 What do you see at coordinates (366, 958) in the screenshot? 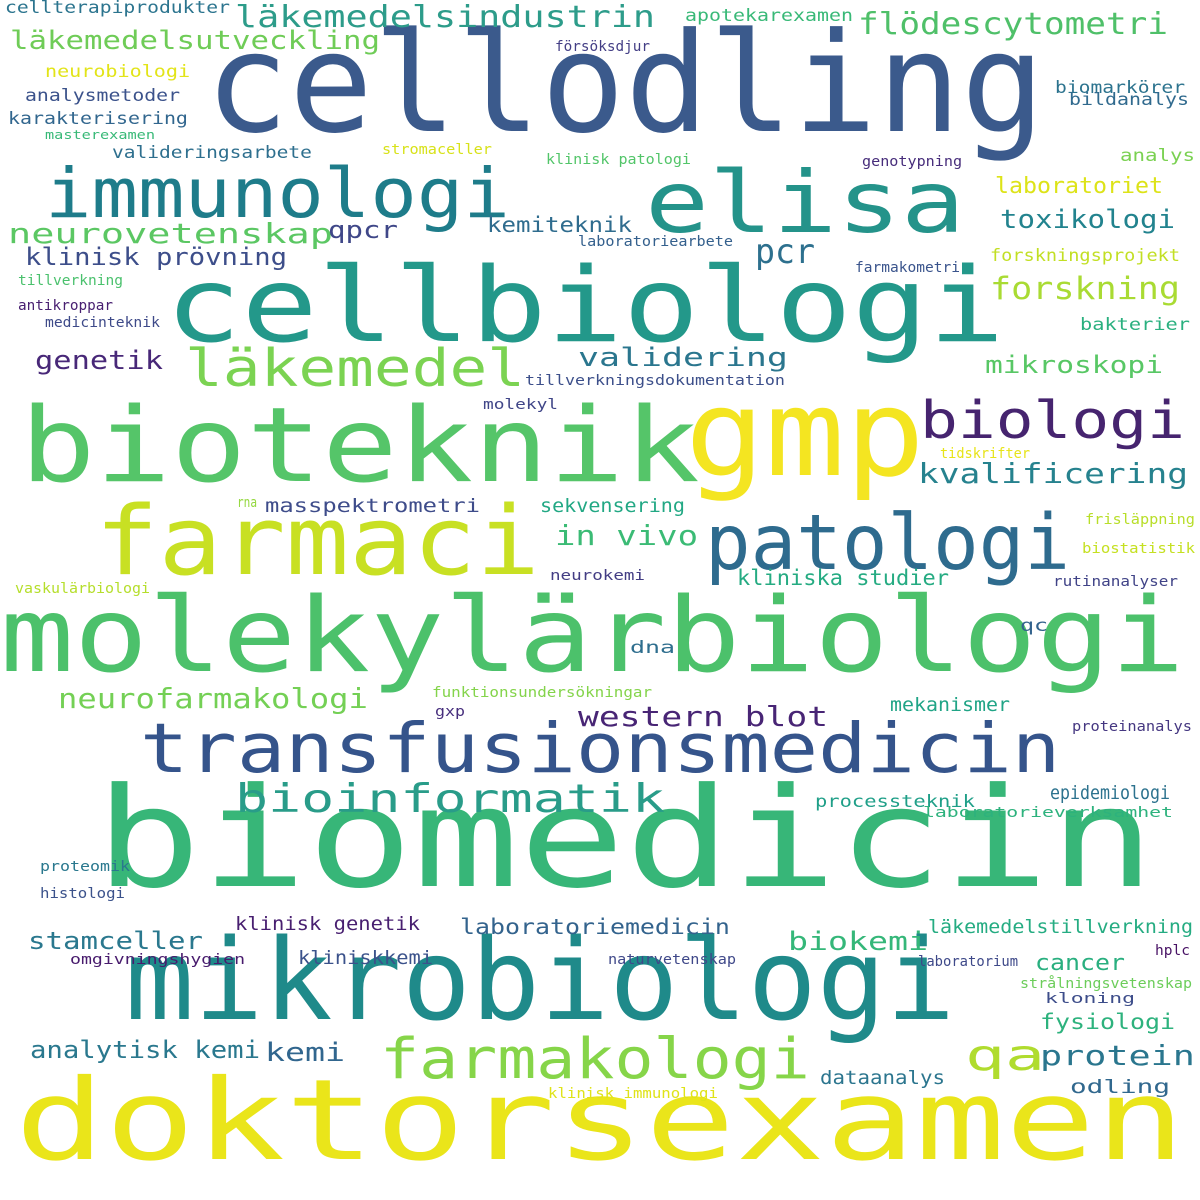
I see `word-kliniskkemi: kliniskkemi` at bounding box center [366, 958].